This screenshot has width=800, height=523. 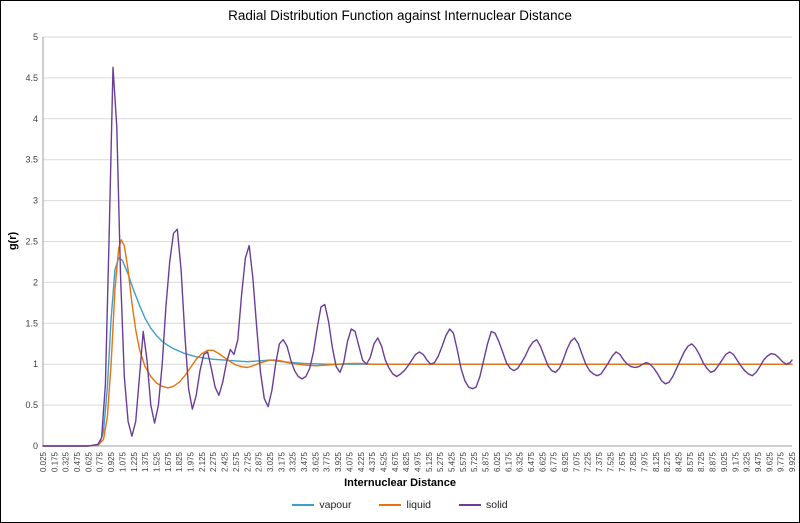 I want to click on x-tick-label: 2.575, so click(x=236, y=461).